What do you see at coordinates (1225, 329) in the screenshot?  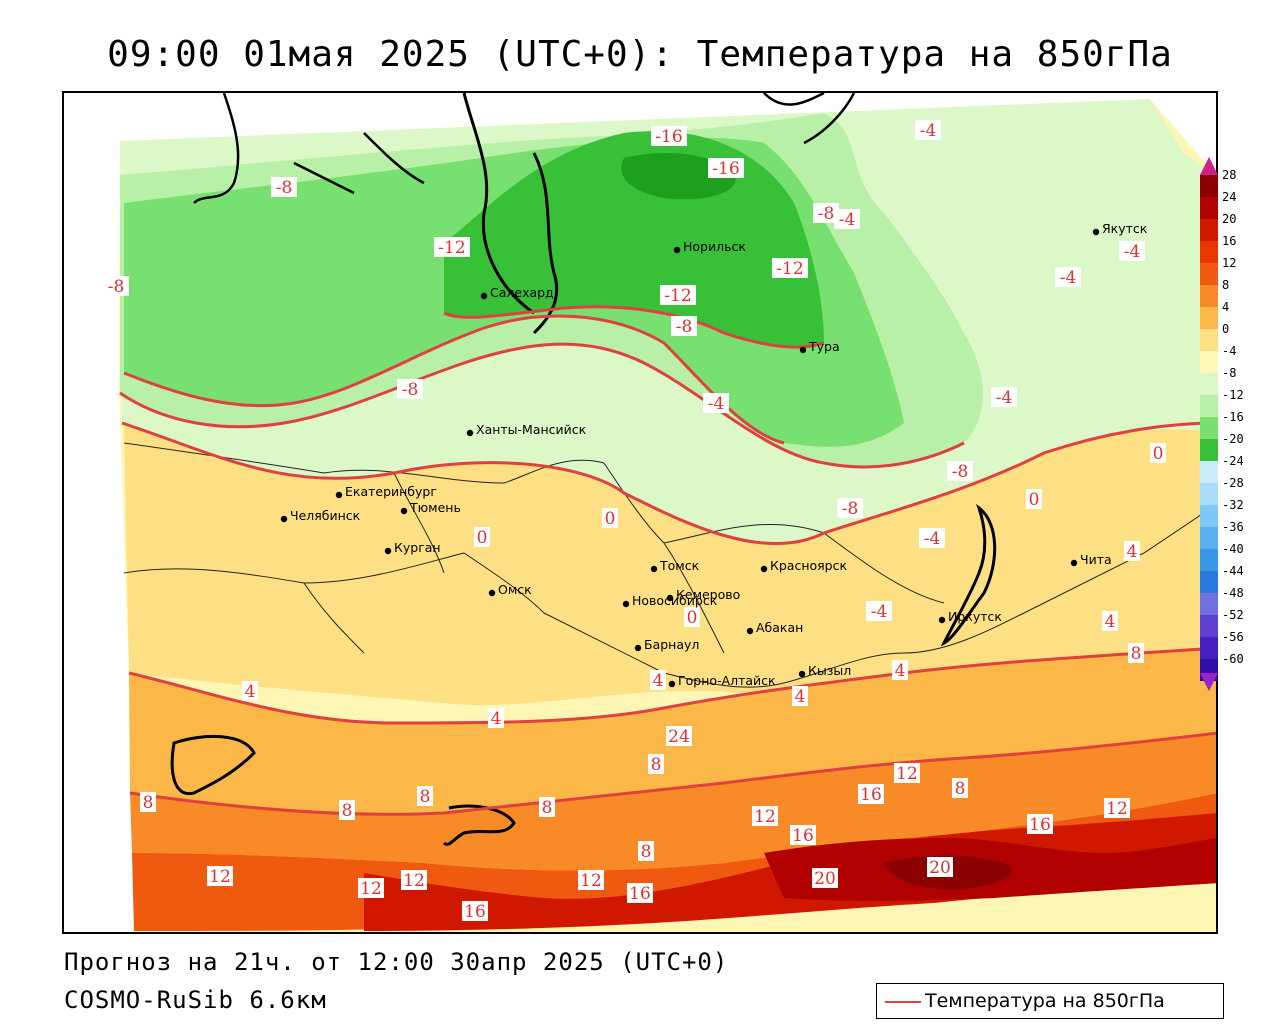 I see `colorbar-tick-label: 0` at bounding box center [1225, 329].